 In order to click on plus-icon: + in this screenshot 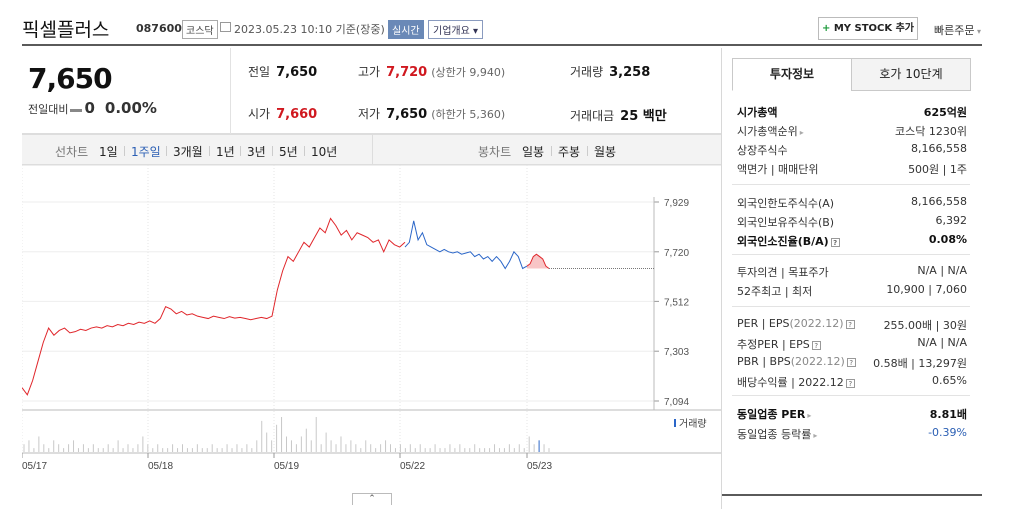, I will do `click(826, 28)`.